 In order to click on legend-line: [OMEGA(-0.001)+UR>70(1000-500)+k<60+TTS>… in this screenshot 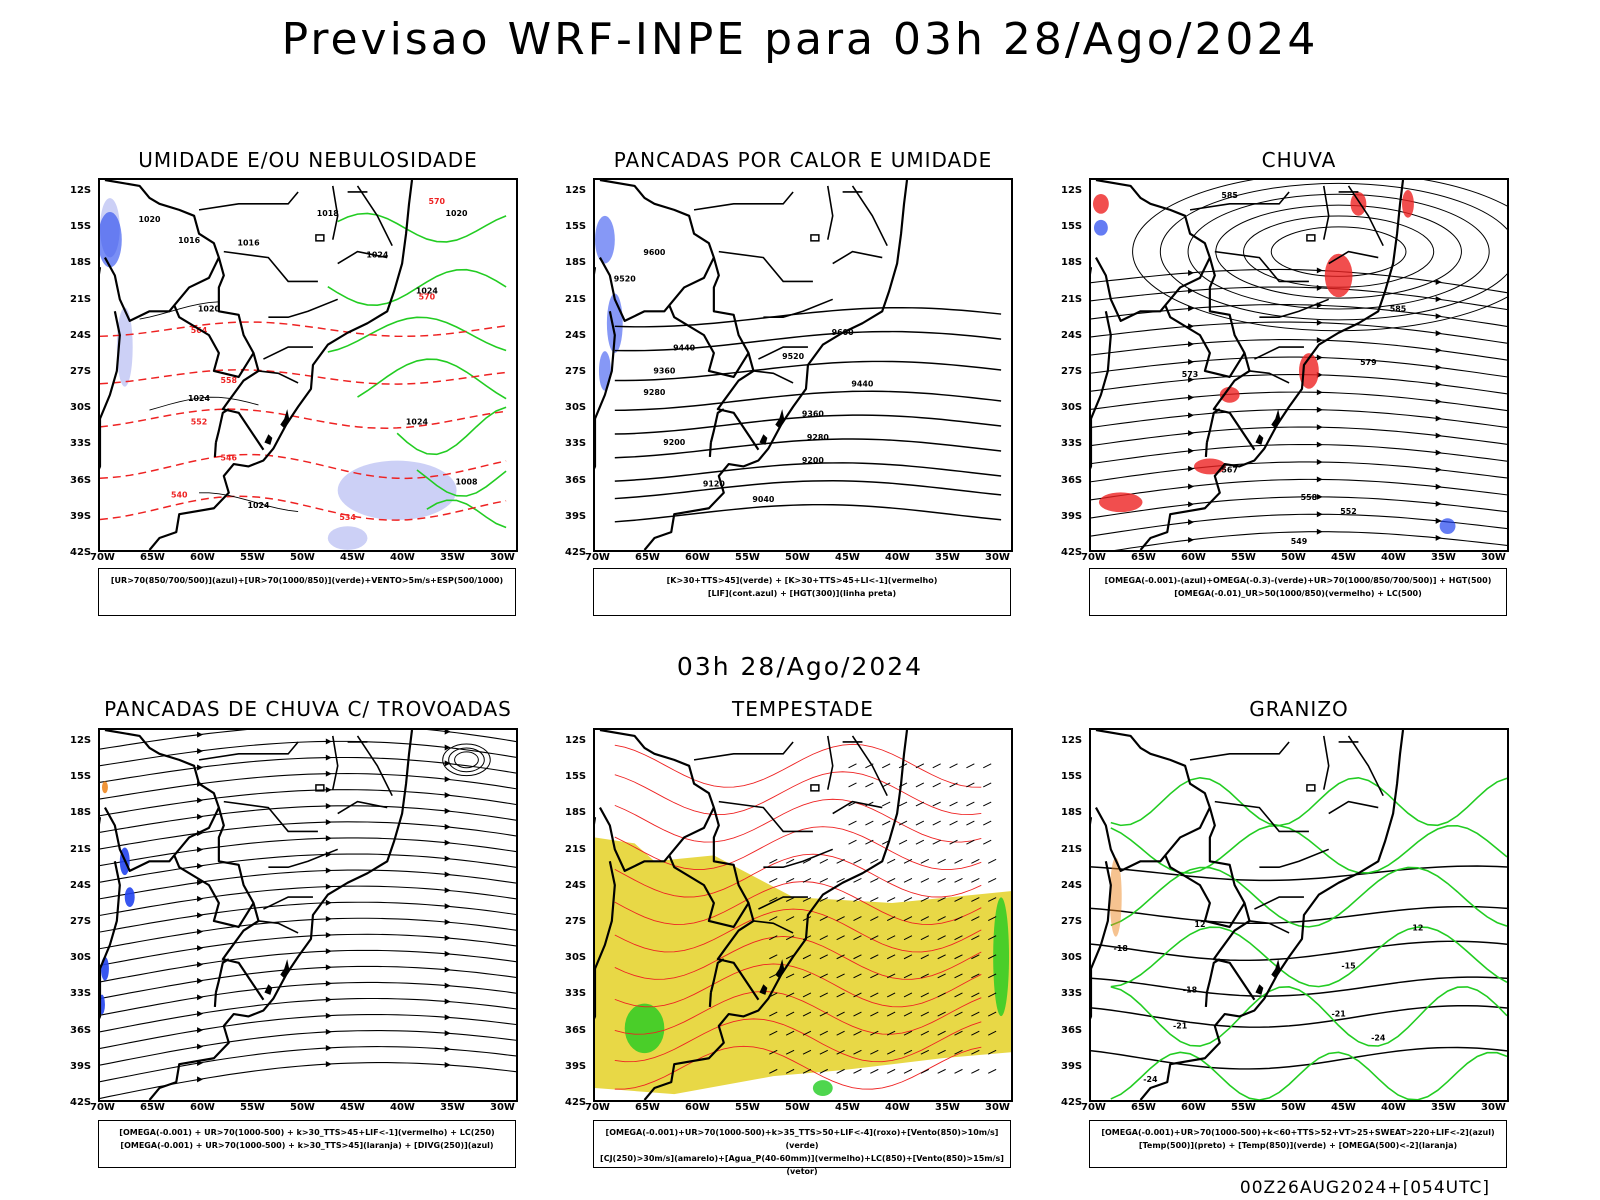, I will do `click(1298, 1132)`.